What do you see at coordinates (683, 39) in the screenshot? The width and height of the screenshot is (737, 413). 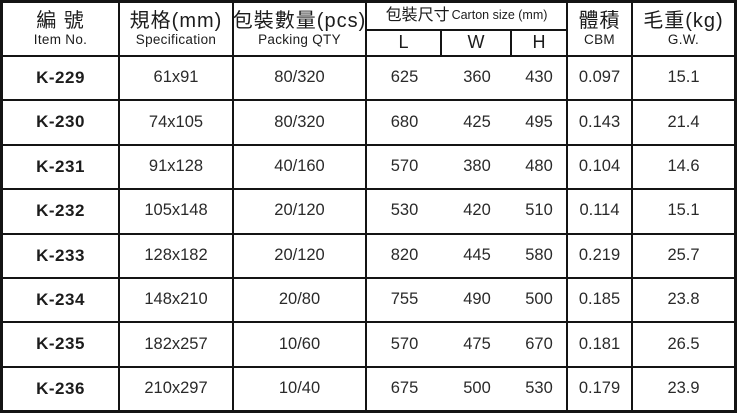 I see `header-gw-en: G.W.` at bounding box center [683, 39].